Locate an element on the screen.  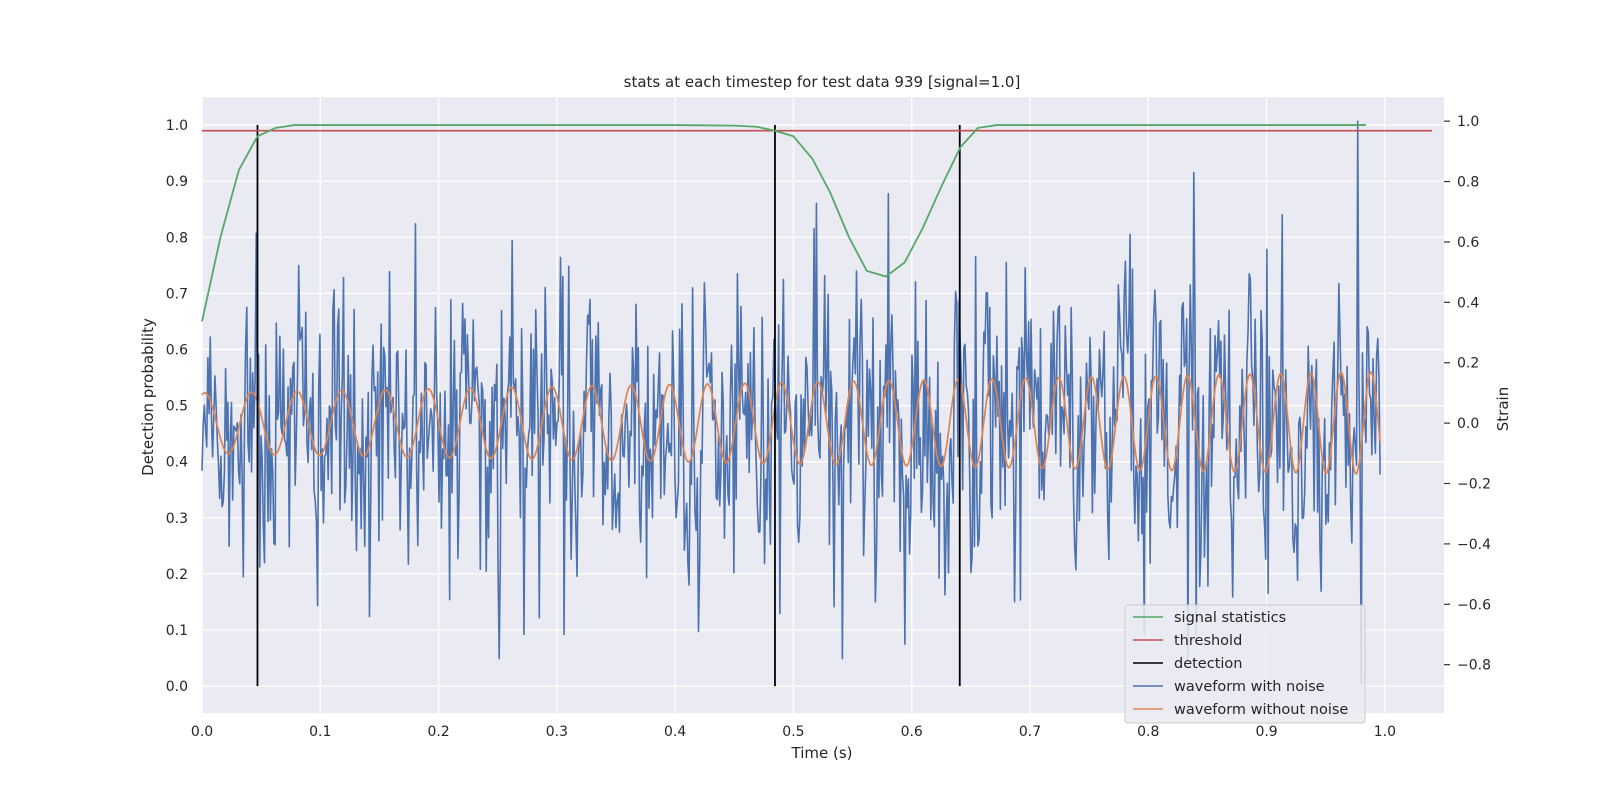
legend-item-signal-statistics: signal statistics is located at coordinates (1209, 618).